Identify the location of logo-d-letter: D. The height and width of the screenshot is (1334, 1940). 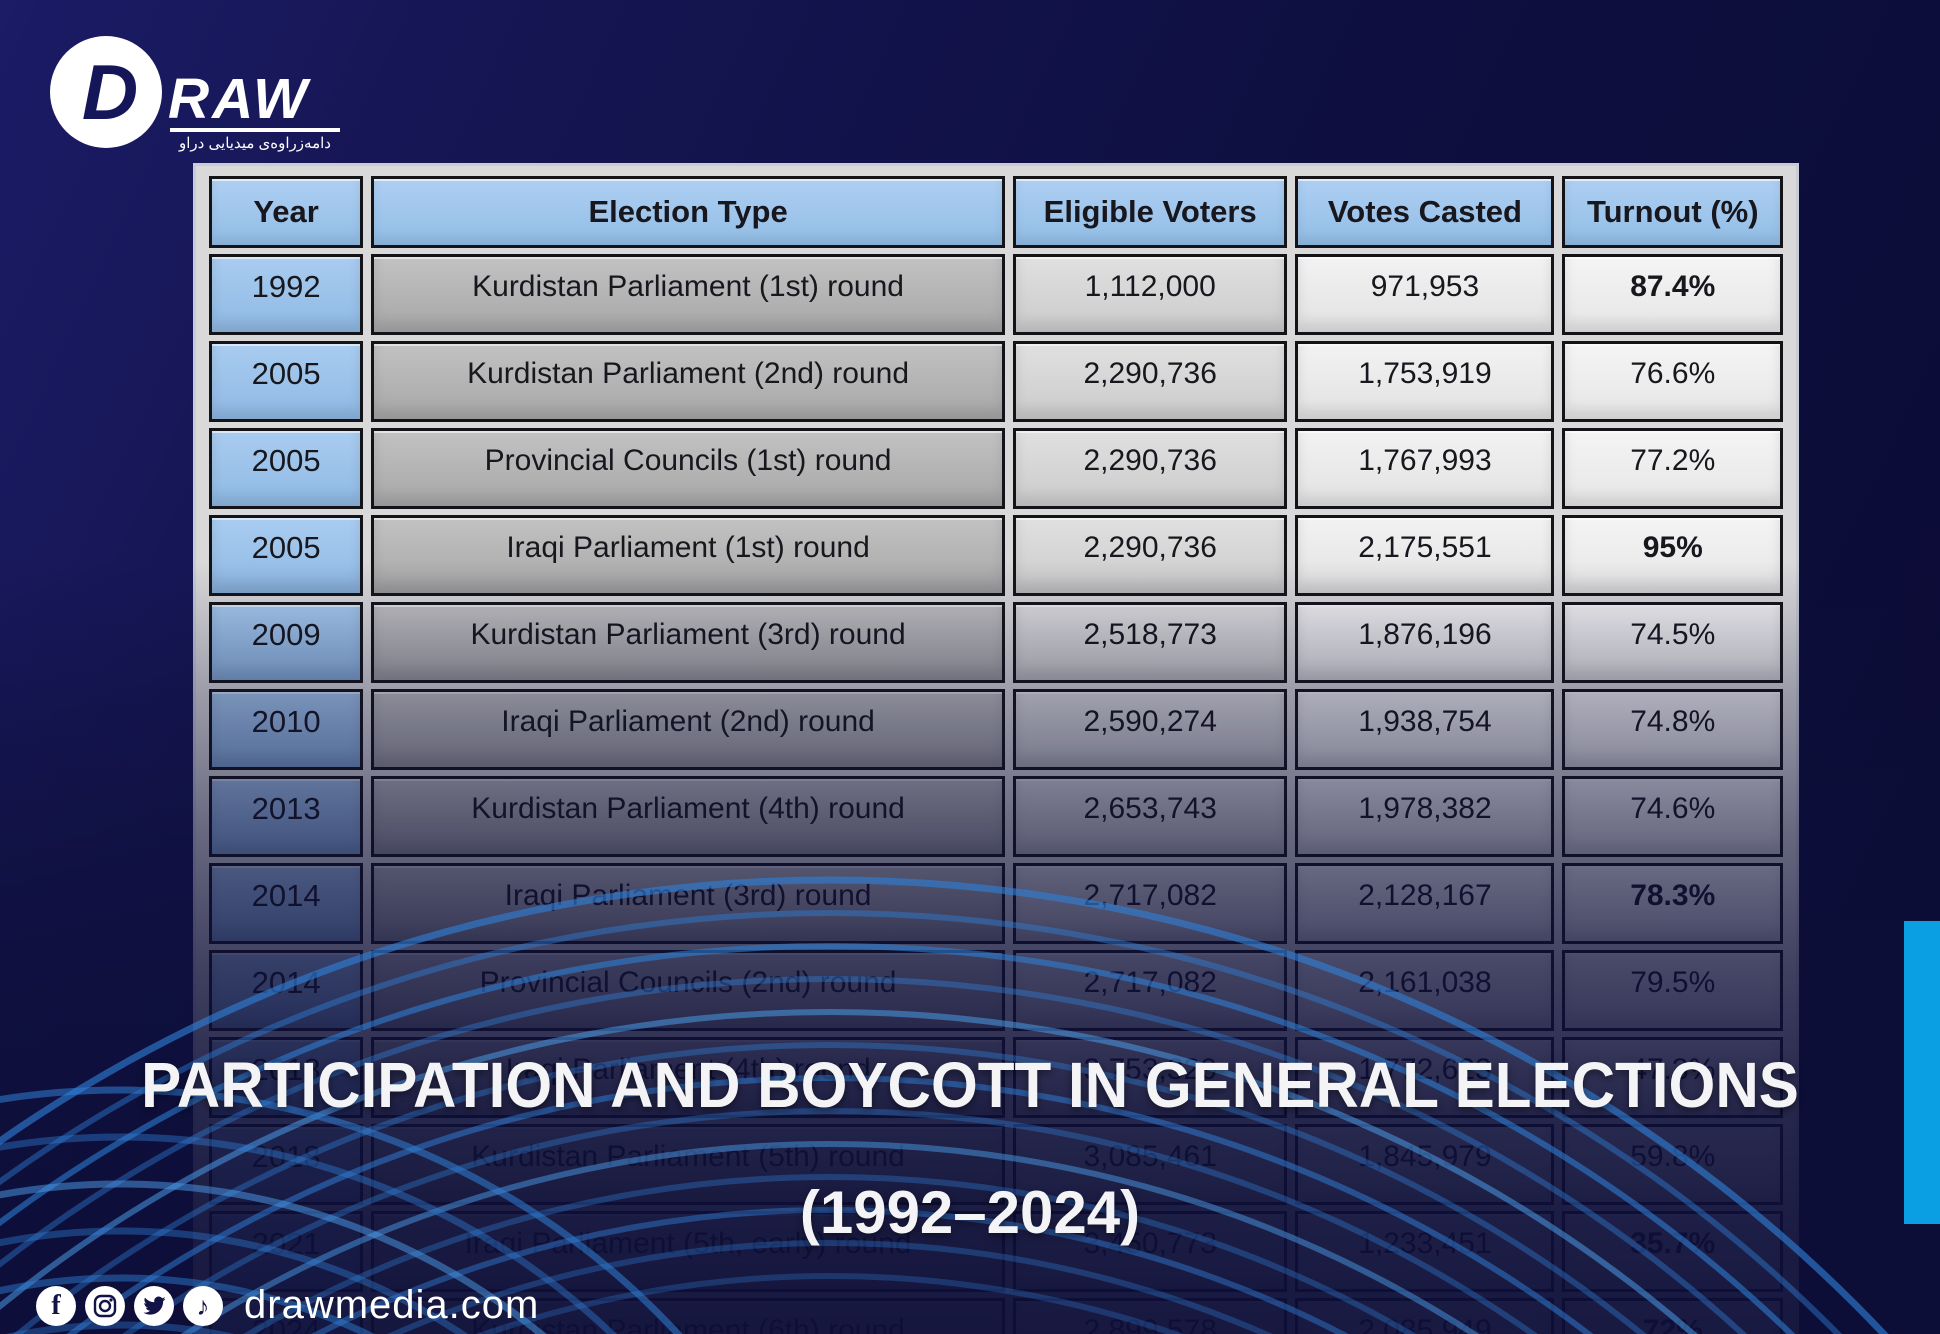
(110, 91).